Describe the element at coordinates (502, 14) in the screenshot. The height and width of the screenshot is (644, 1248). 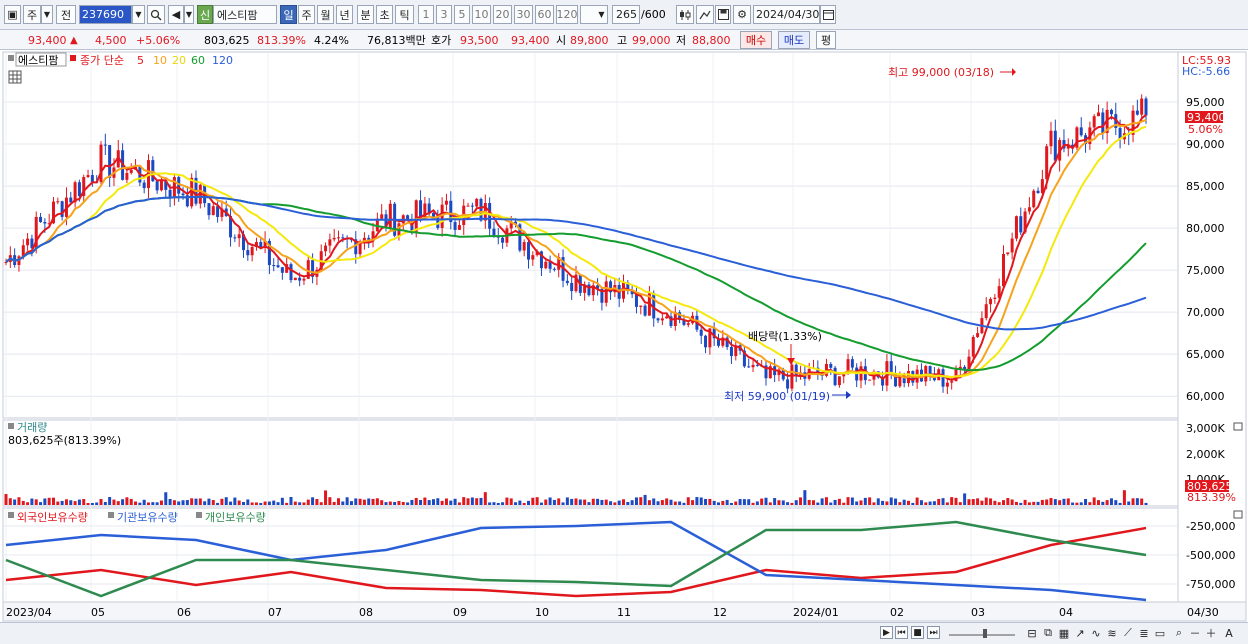
I see `interval-button: 20` at that location.